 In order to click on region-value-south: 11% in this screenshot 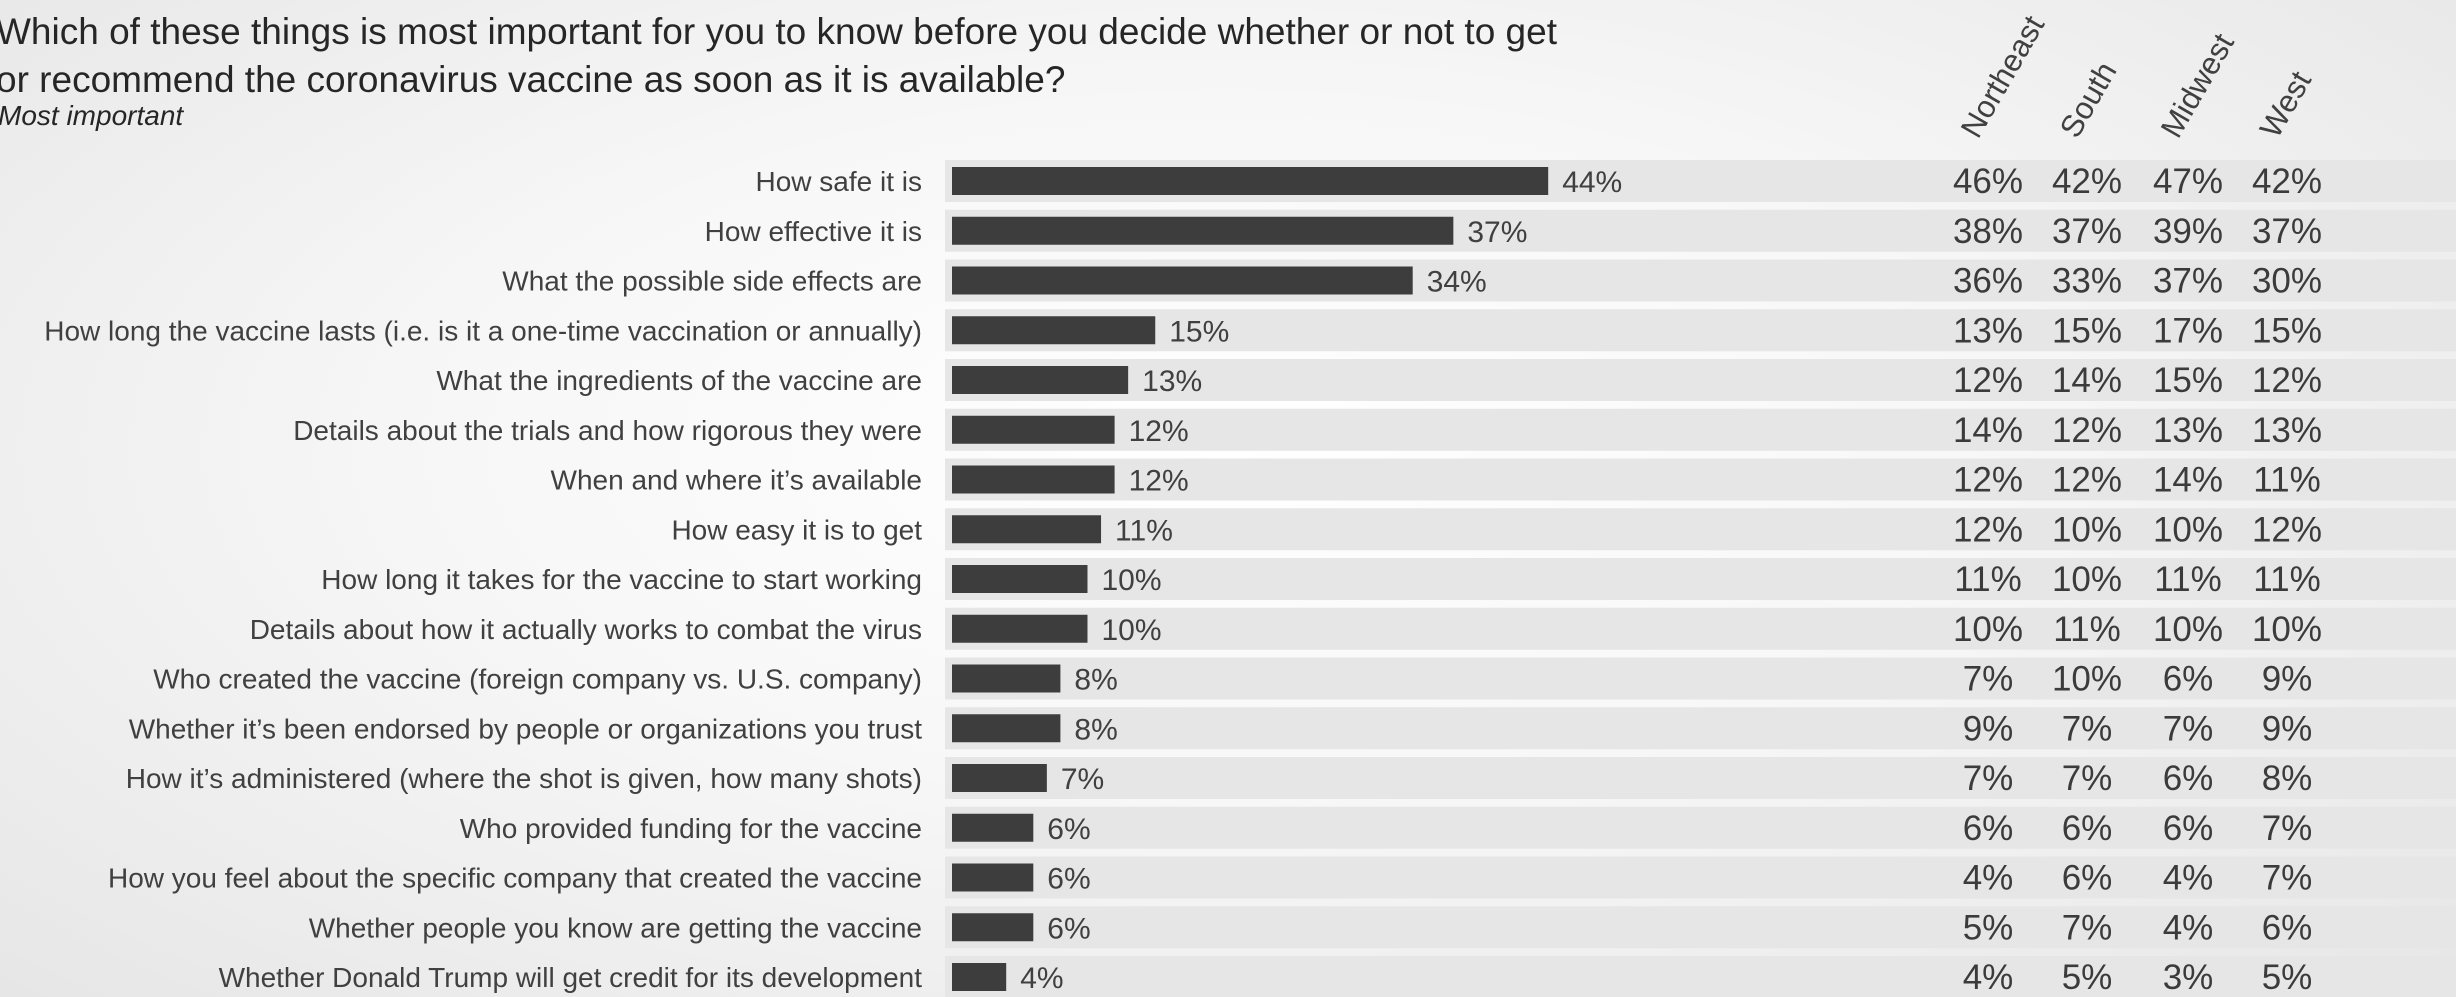, I will do `click(2086, 629)`.